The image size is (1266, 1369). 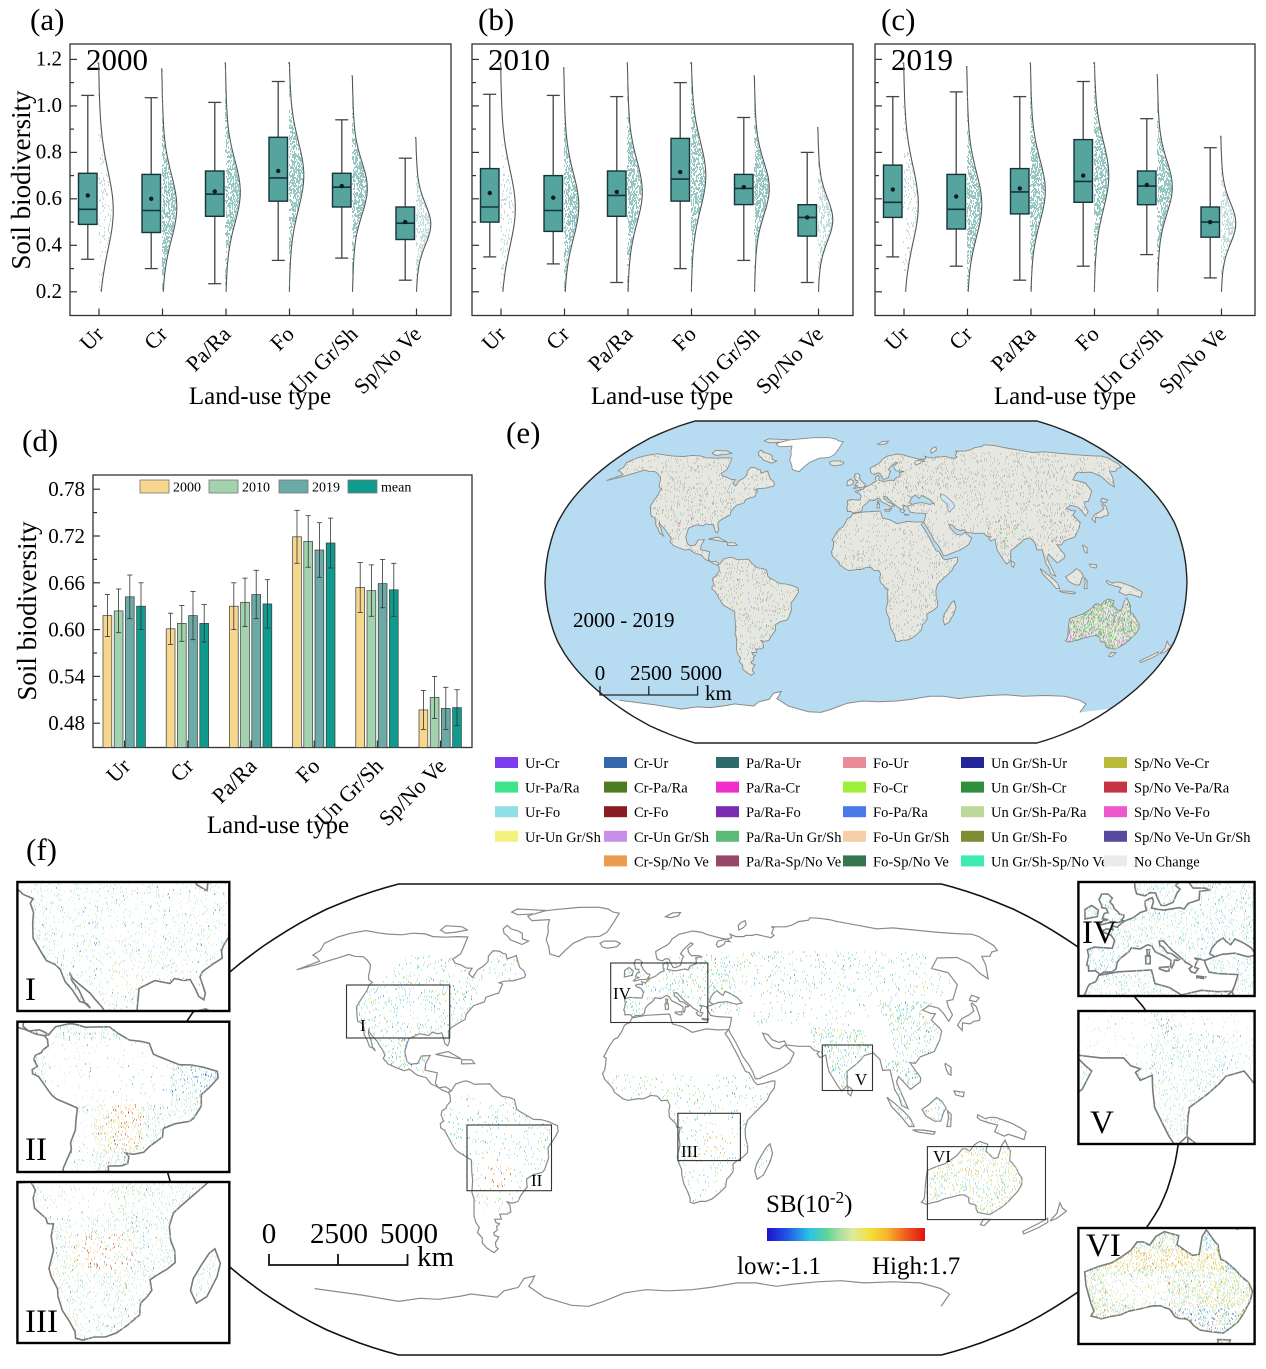 What do you see at coordinates (773, 813) in the screenshot?
I see `svg-text: Pa/Ra-Fo` at bounding box center [773, 813].